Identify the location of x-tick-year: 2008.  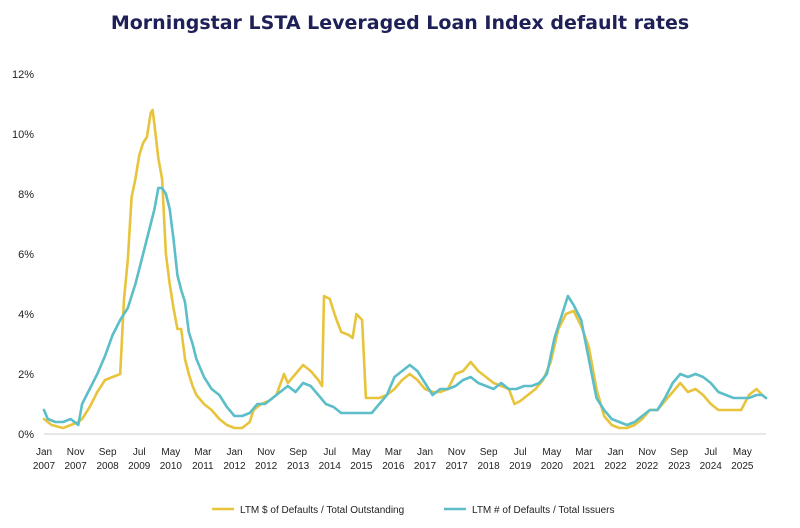
(108, 466).